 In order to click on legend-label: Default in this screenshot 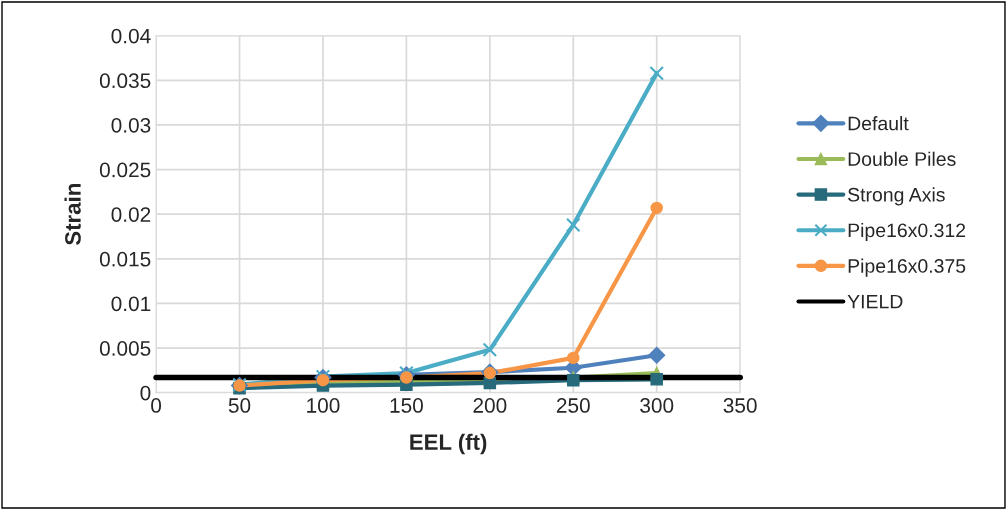, I will do `click(878, 123)`.